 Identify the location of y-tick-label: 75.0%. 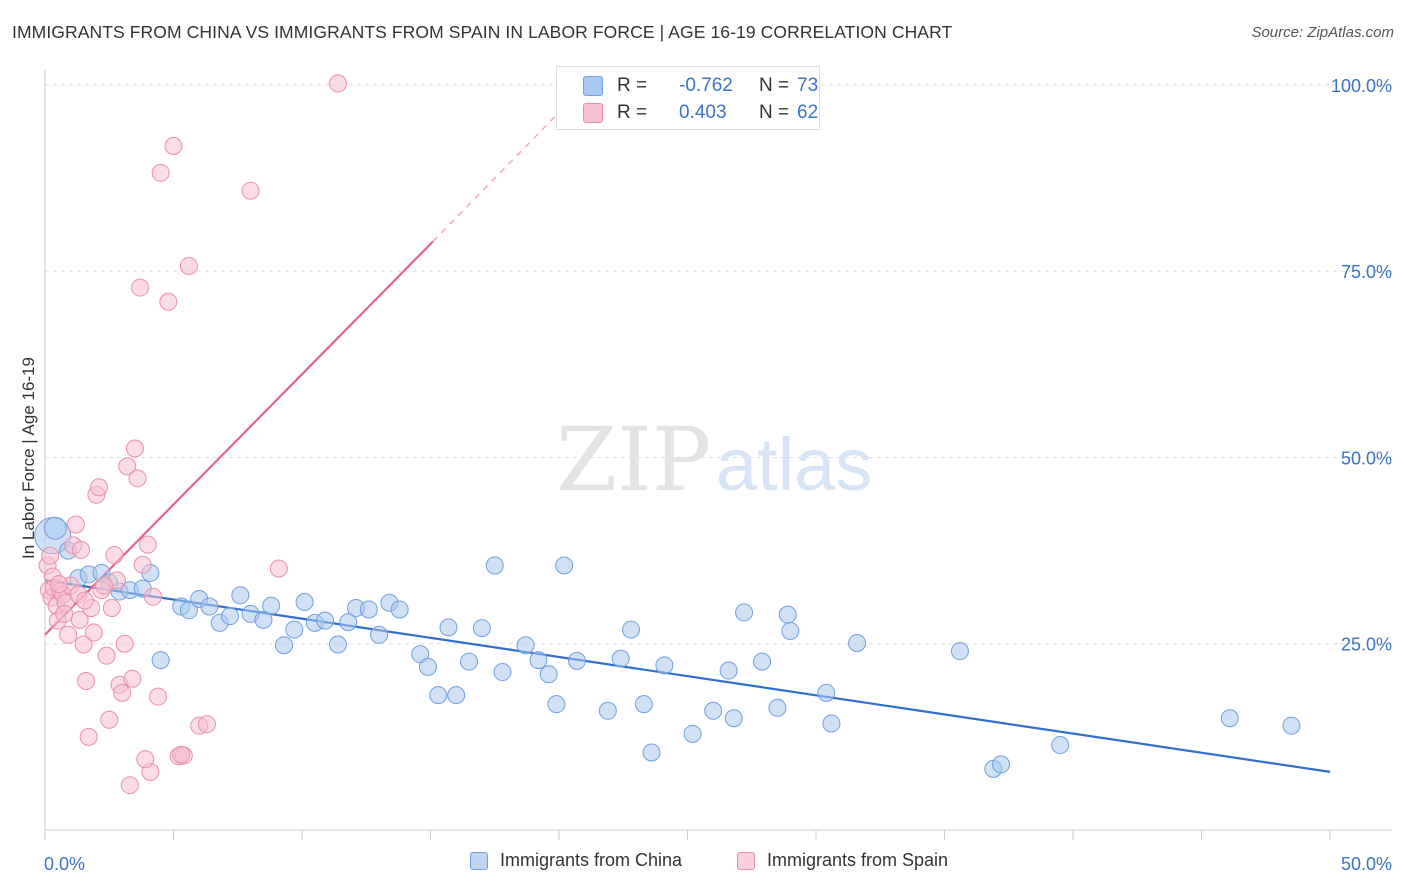
(1366, 272).